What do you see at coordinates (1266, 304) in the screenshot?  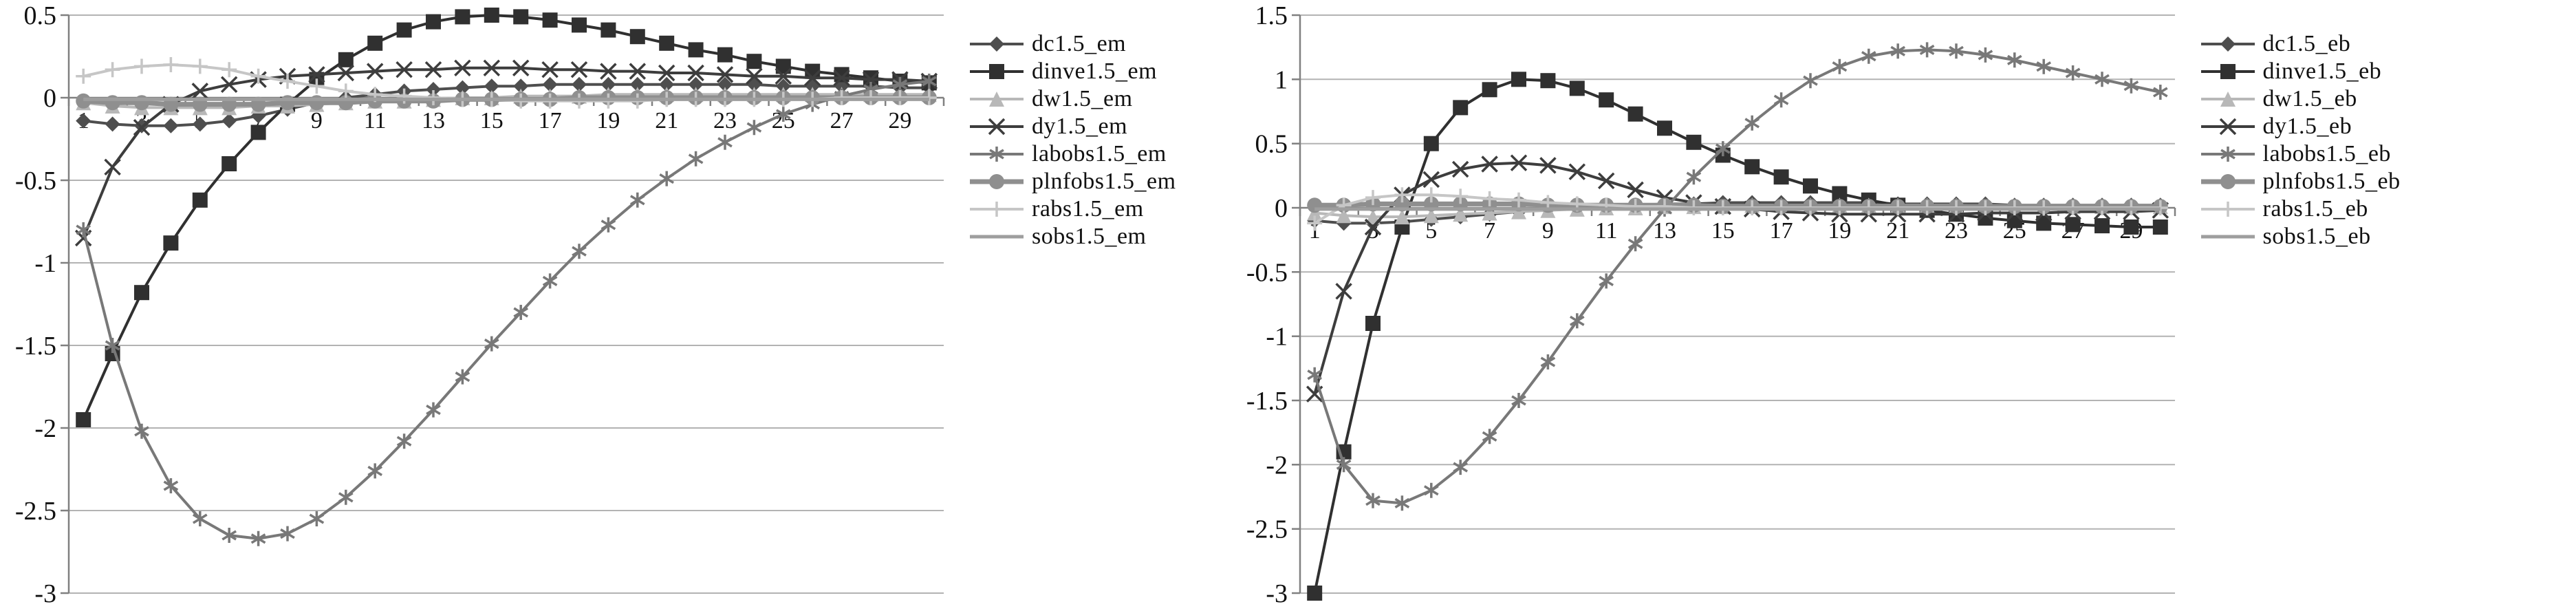 I see `y-axis-labels: 1.5 1 0.5 0 -0.5 -1 -1.5 -2 -2.5 -3` at bounding box center [1266, 304].